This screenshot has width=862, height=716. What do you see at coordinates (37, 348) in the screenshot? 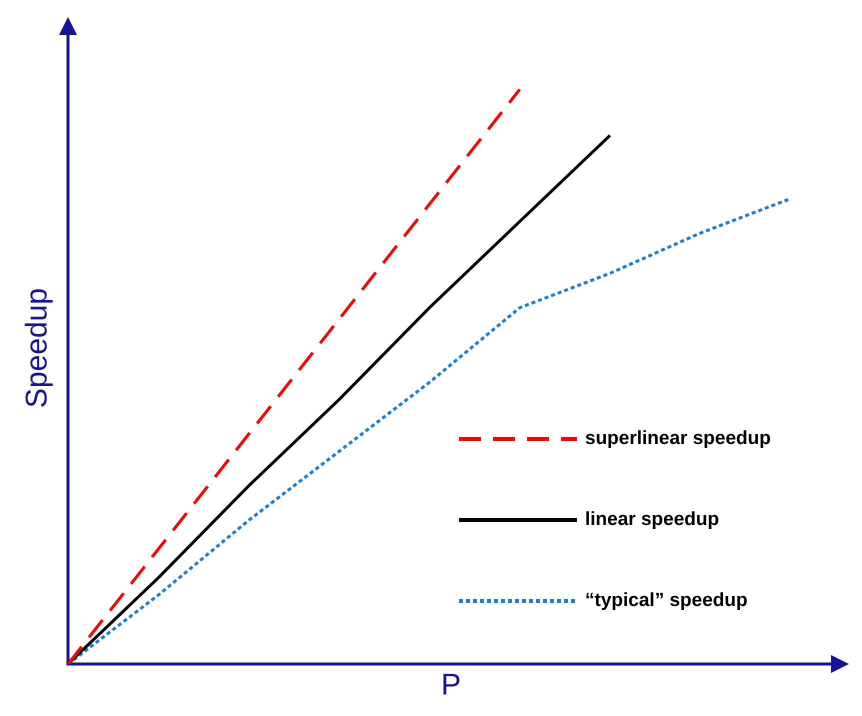
I see `y-axis-title: Speedup` at bounding box center [37, 348].